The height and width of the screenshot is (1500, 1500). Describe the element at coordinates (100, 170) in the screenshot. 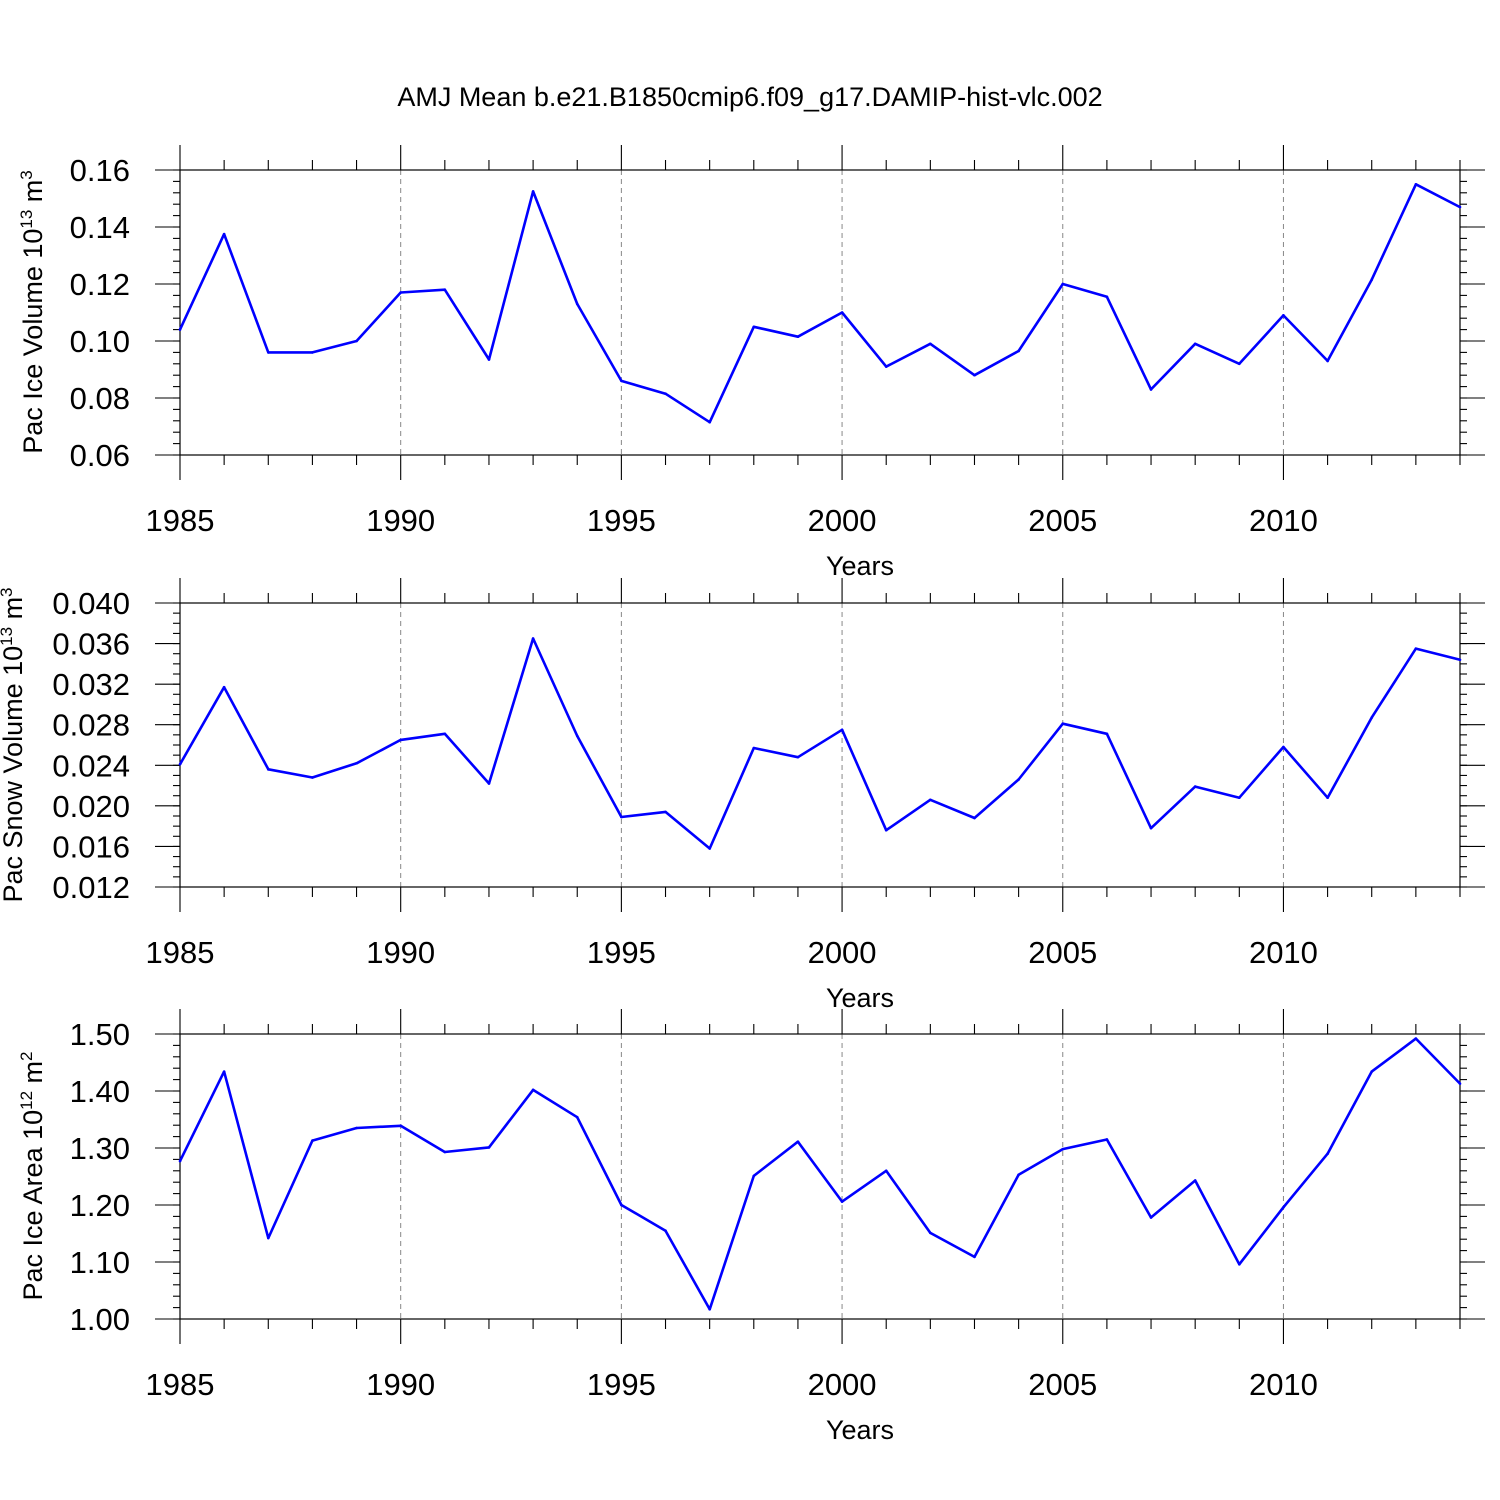

I see `y-tick-label: 0.16` at that location.